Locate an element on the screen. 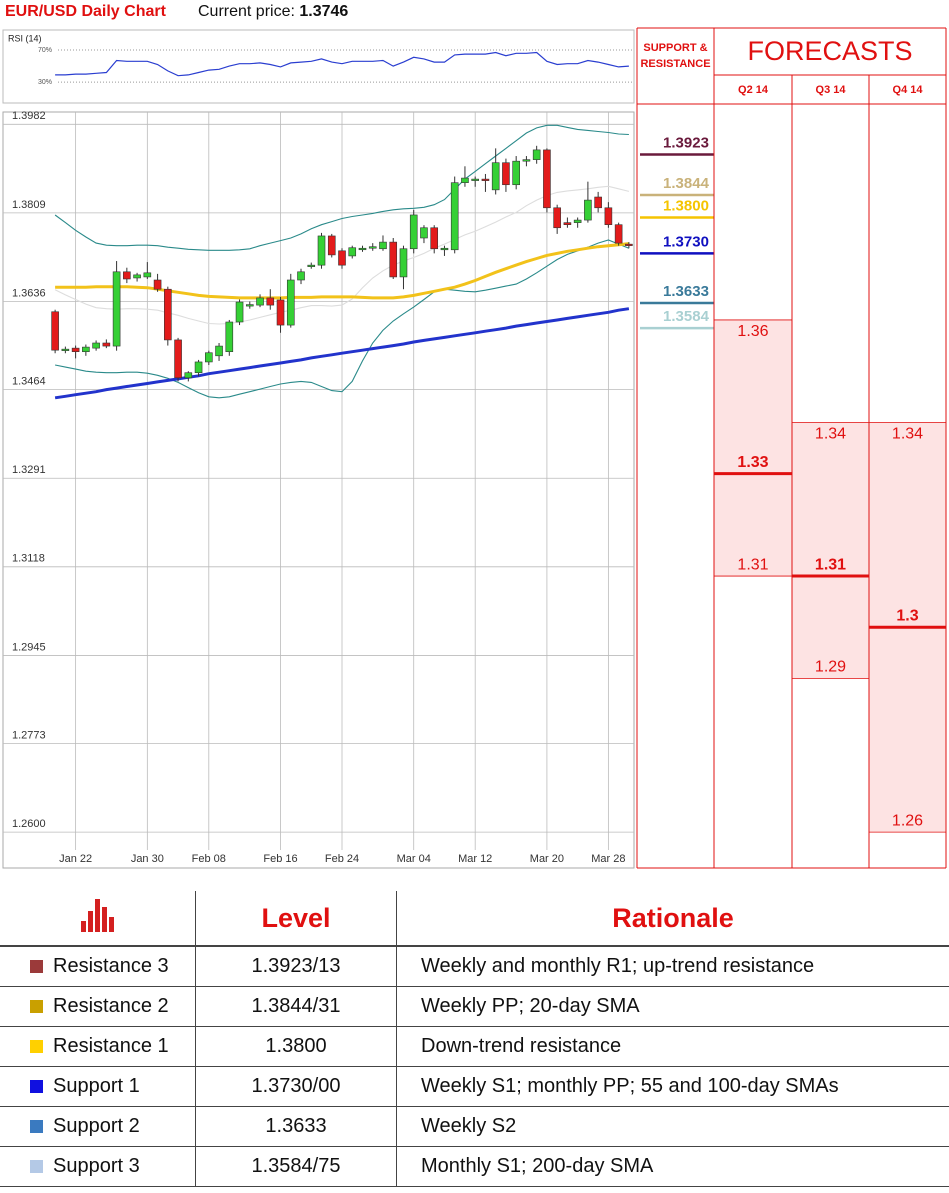 The image size is (949, 1193). table-header: Level Rationale is located at coordinates (474, 919).